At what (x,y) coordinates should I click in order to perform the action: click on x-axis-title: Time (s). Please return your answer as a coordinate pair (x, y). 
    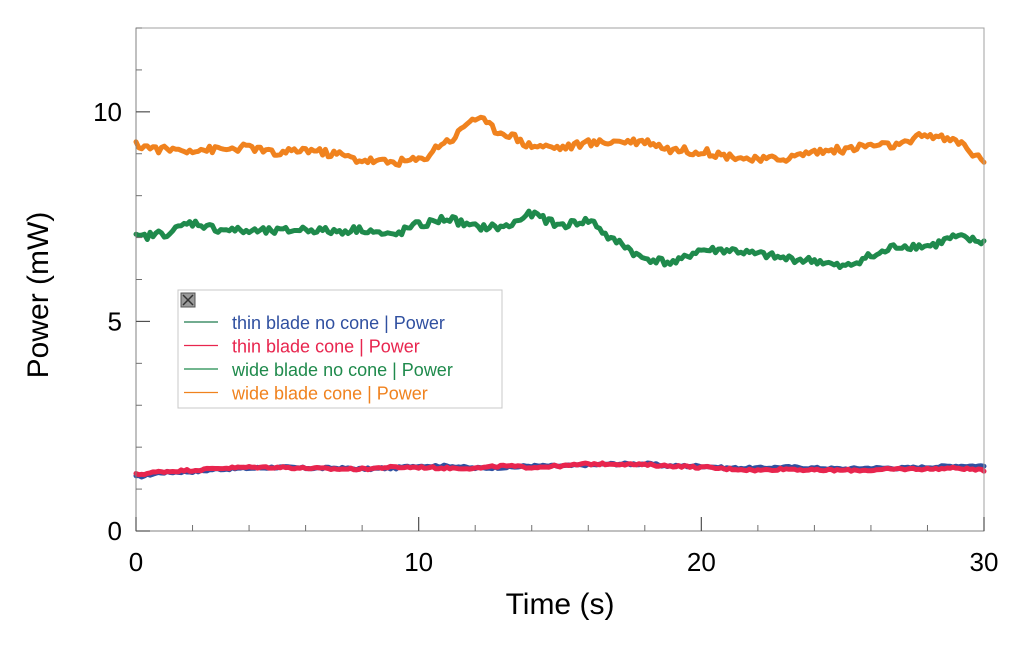
    Looking at the image, I should click on (560, 604).